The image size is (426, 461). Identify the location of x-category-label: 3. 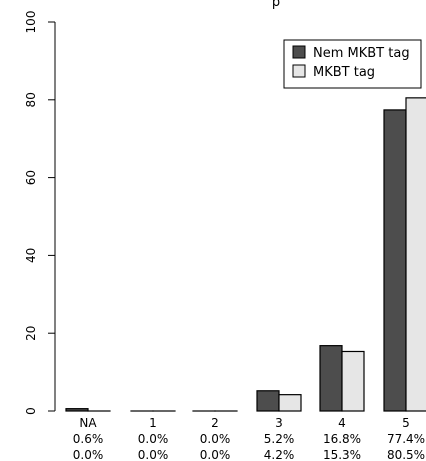
(279, 423).